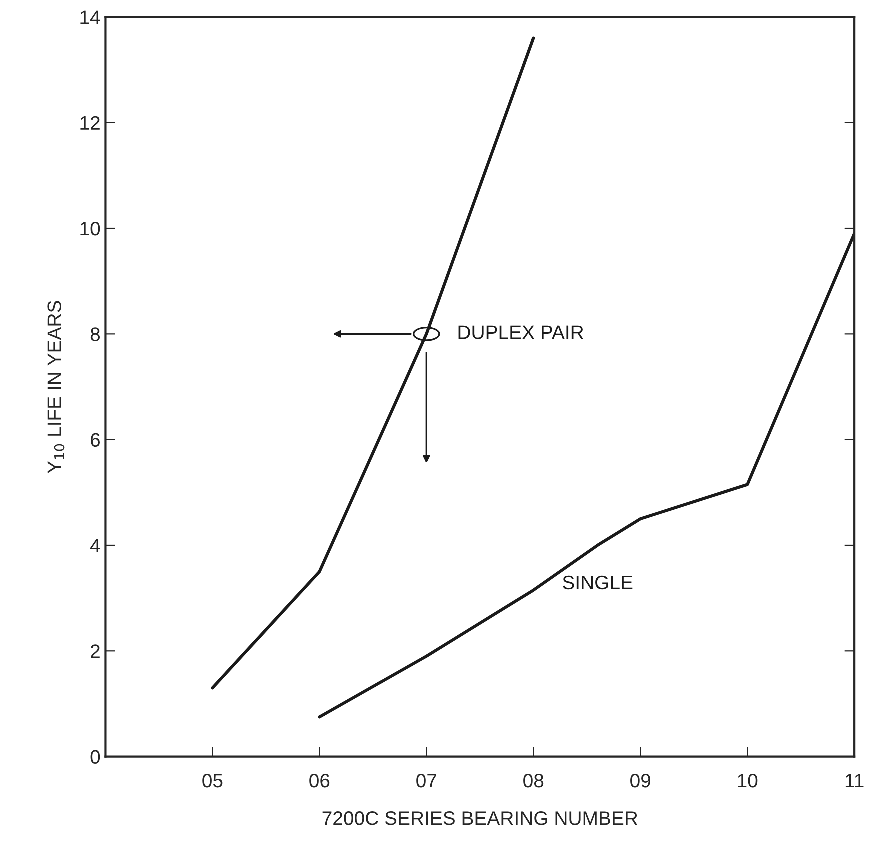 The height and width of the screenshot is (860, 881). I want to click on y-tick-label: 2, so click(95, 651).